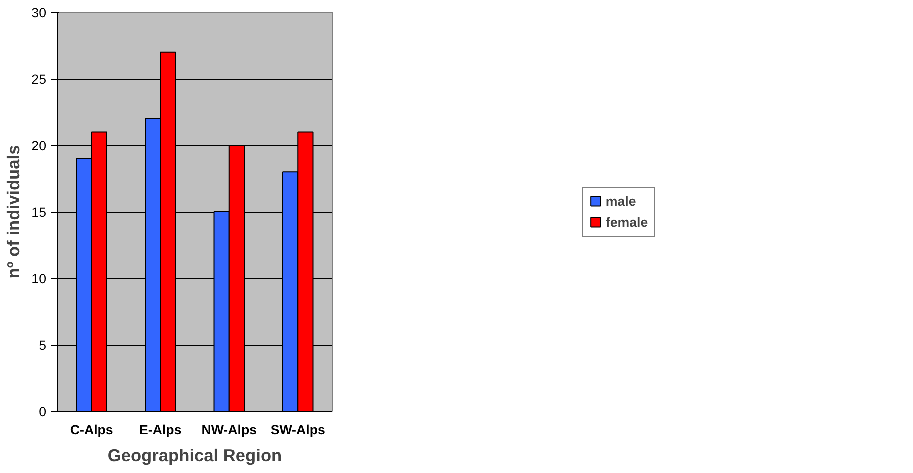  Describe the element at coordinates (39, 279) in the screenshot. I see `y-tick-label: 10` at that location.